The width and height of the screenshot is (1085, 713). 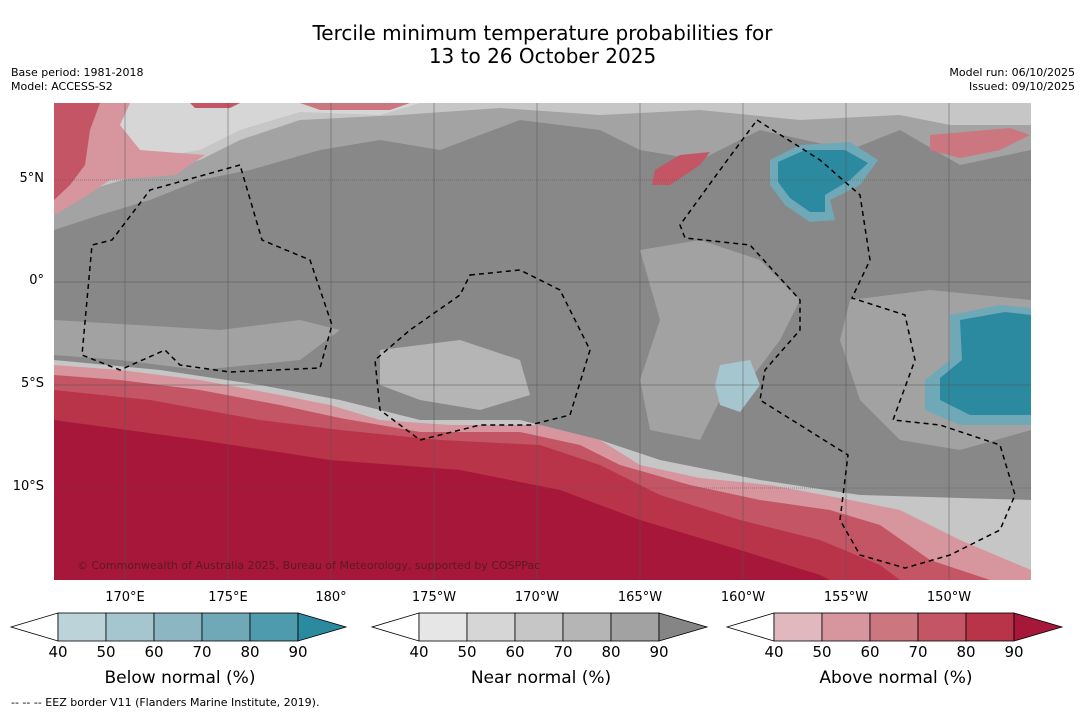 I want to click on colorbar-title-above: Above normal (%), so click(x=896, y=678).